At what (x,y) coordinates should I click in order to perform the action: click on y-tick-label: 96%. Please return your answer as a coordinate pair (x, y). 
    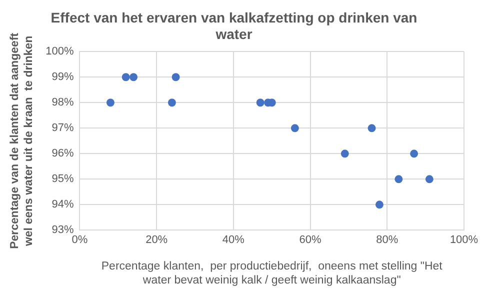
    Looking at the image, I should click on (63, 154).